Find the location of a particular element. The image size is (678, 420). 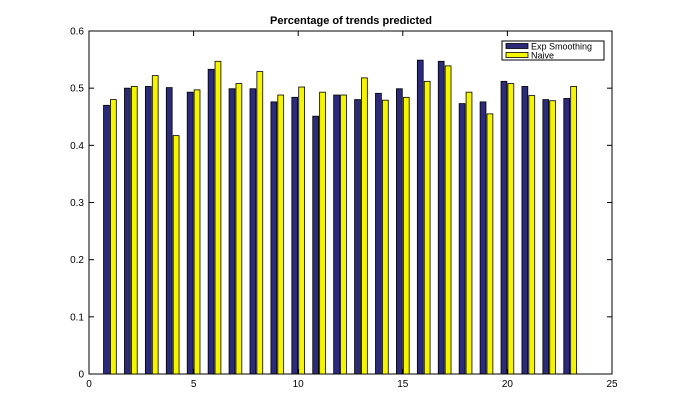

legend: Exp Smoothing Naive is located at coordinates (553, 50).